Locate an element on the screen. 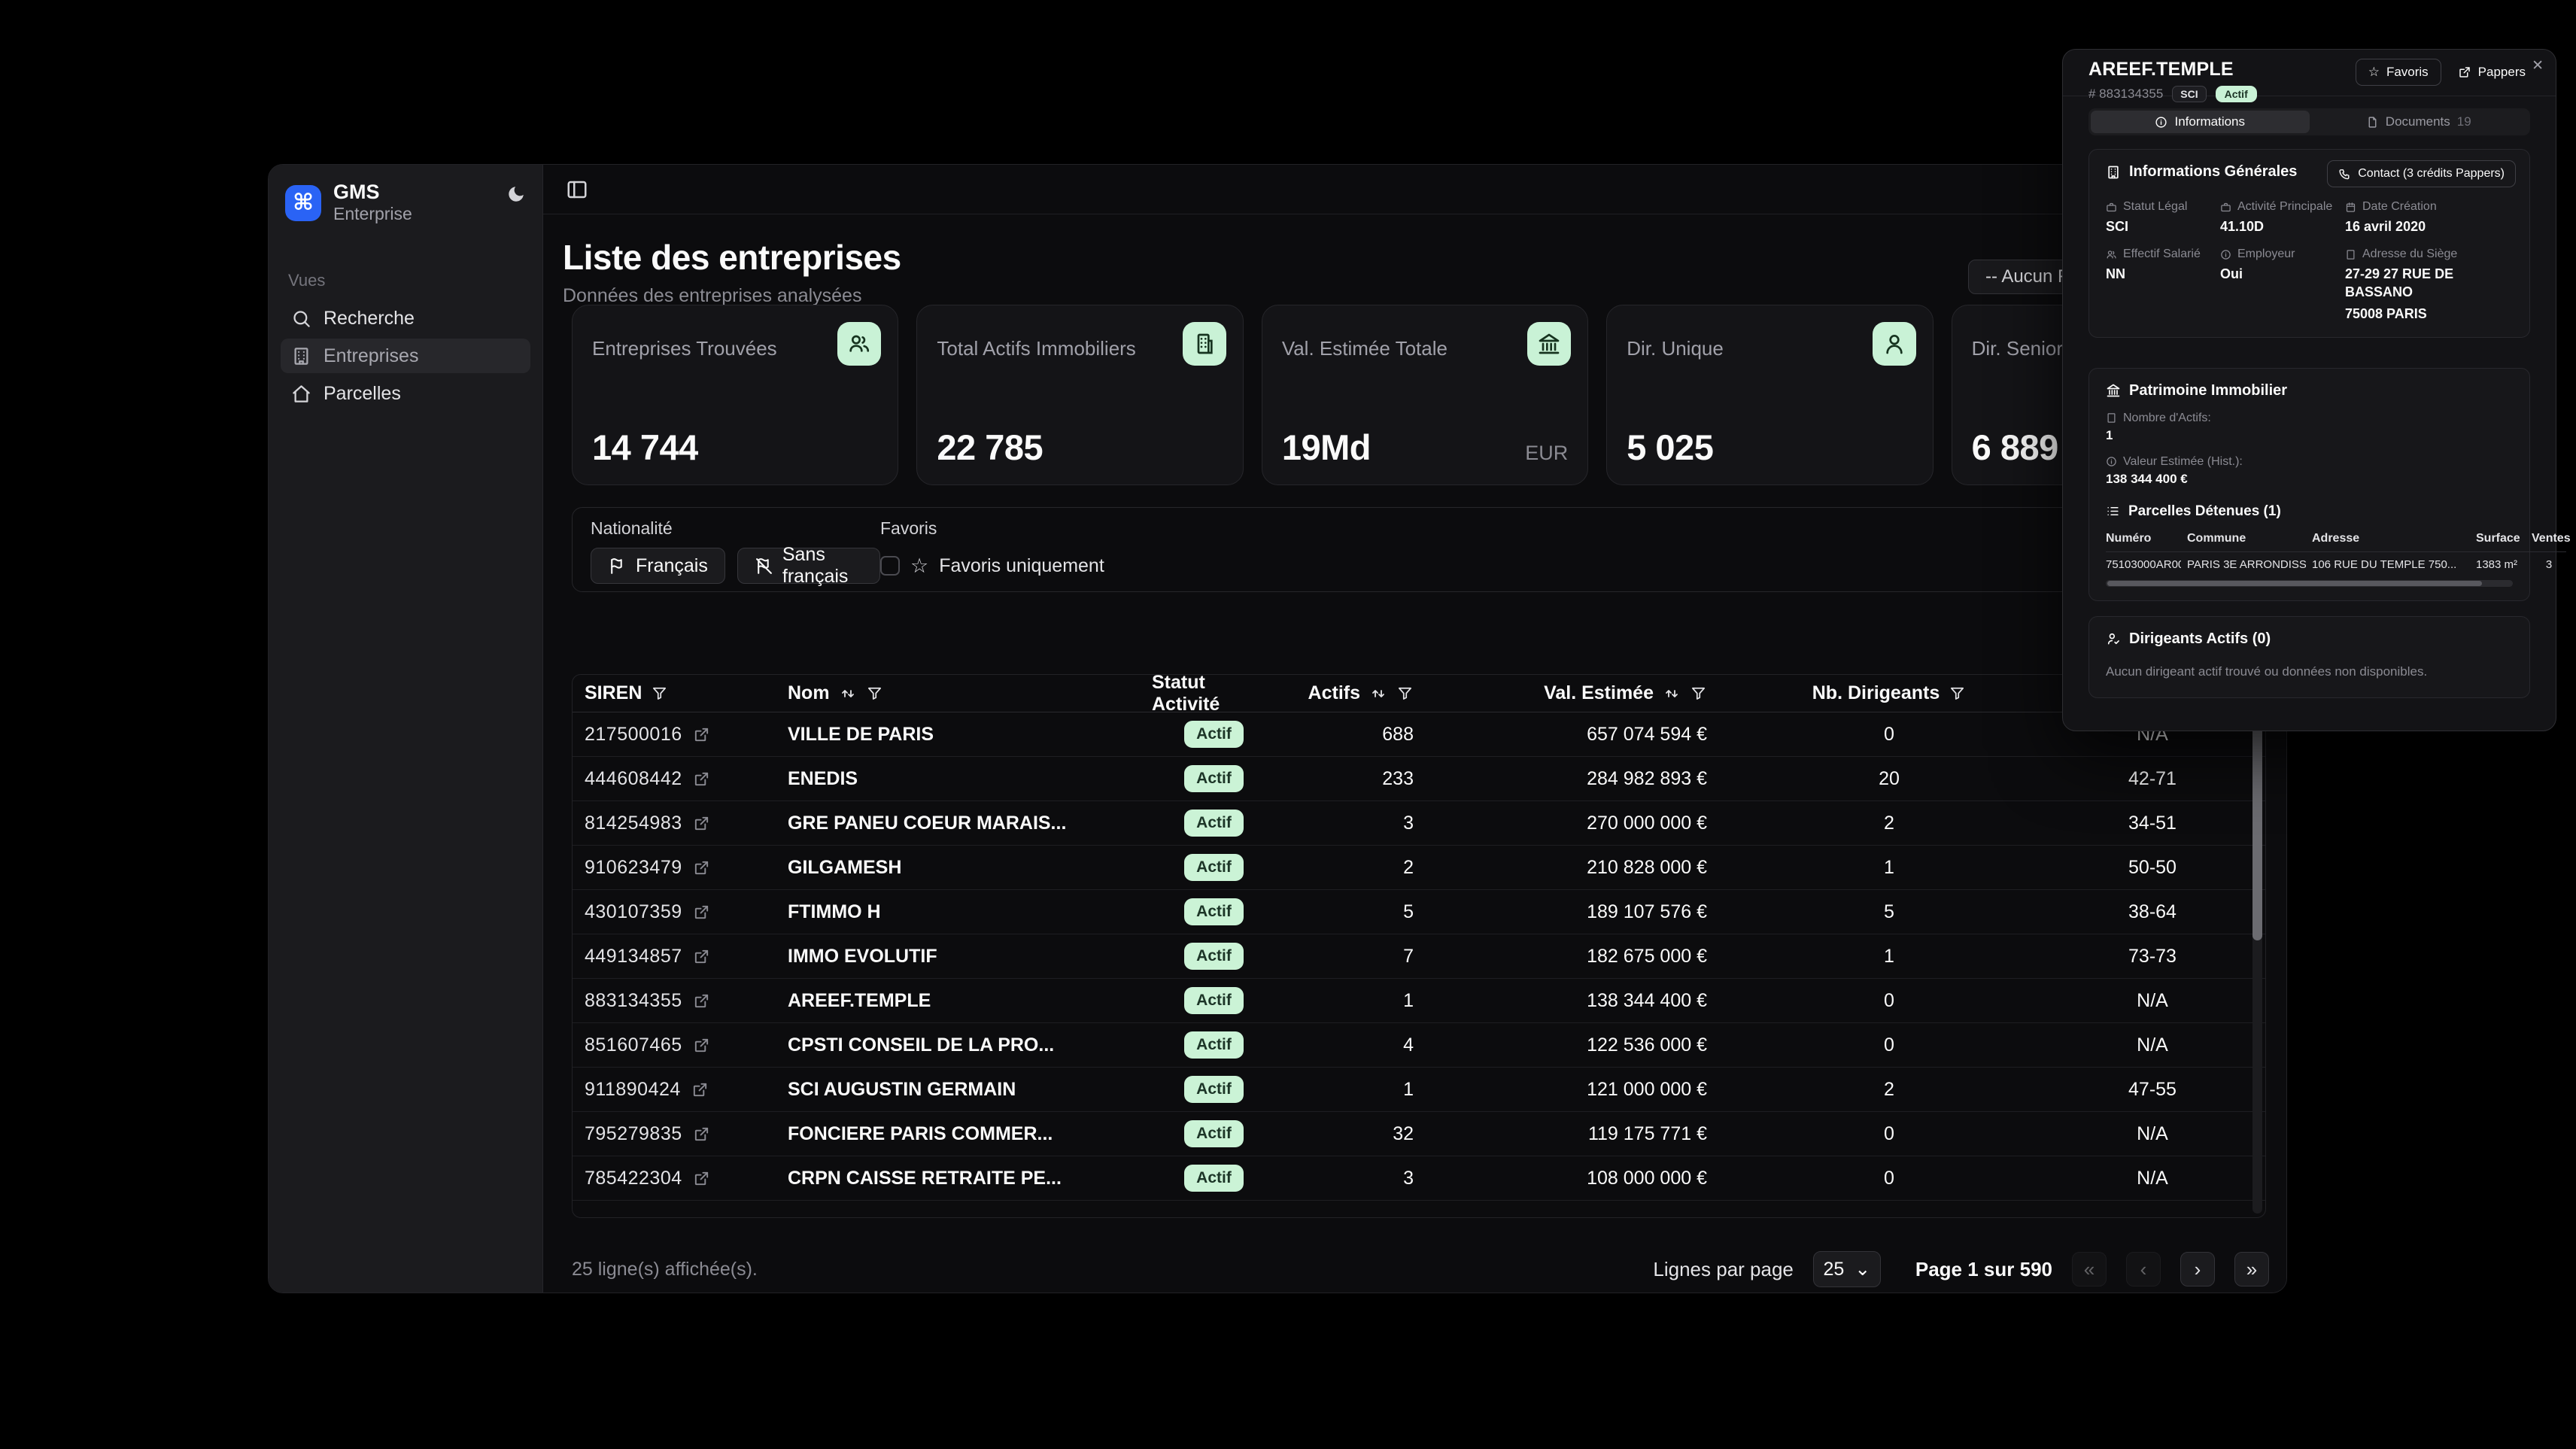 The height and width of the screenshot is (1449, 2576). stat-label: Dir. Senior ( is located at coordinates (2023, 348).